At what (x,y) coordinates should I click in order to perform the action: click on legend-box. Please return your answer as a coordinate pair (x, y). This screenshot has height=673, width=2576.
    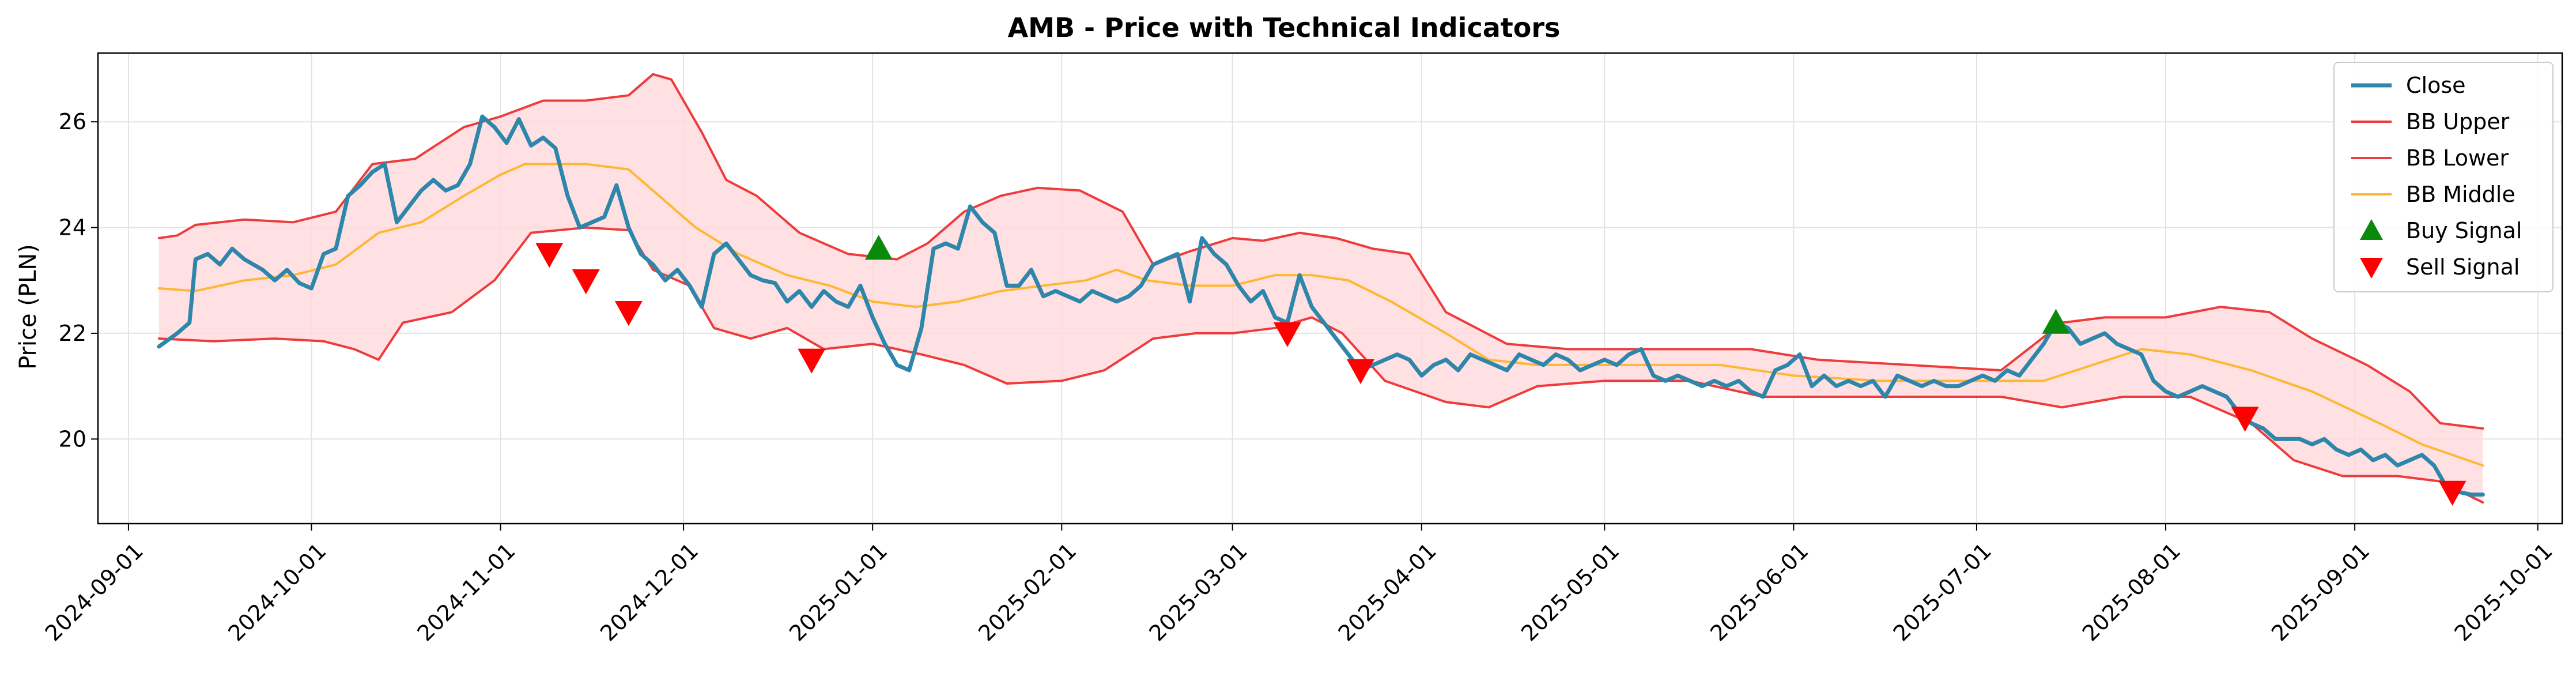
    Looking at the image, I should click on (2443, 177).